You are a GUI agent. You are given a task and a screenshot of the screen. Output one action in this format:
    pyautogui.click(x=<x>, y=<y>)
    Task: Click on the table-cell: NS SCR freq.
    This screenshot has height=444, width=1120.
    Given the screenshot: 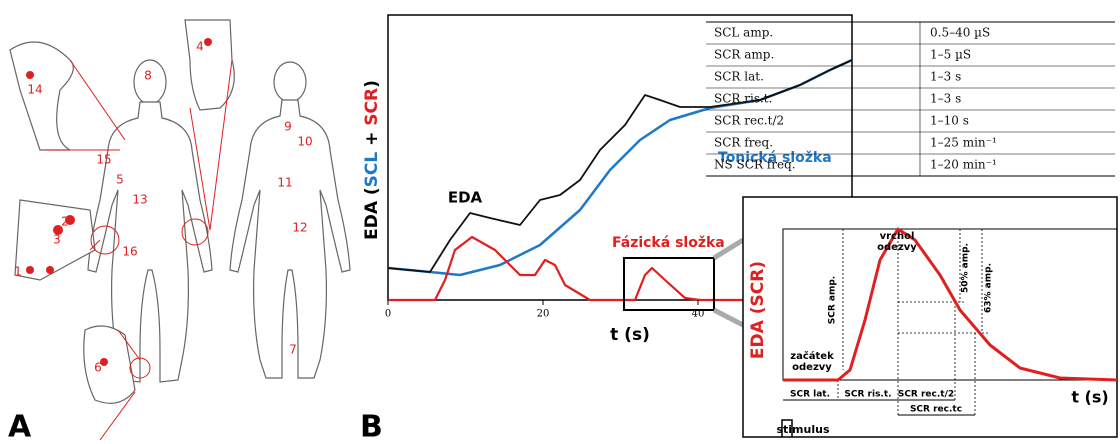 What is the action you would take?
    pyautogui.click(x=755, y=165)
    